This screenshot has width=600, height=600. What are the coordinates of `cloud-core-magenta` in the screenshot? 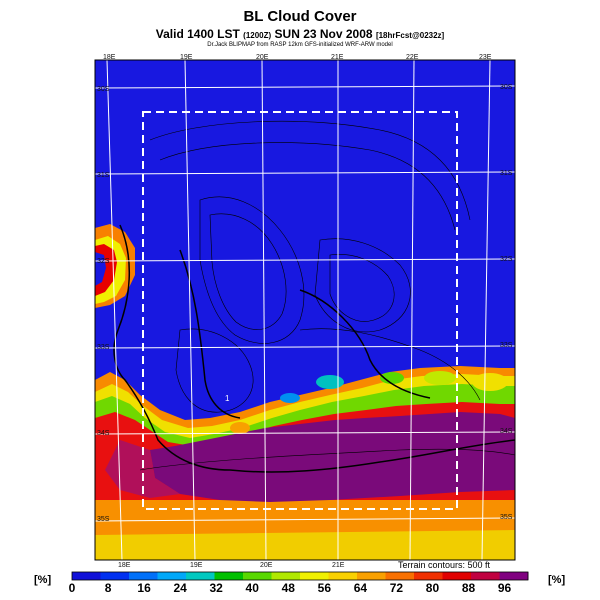 It's located at (142, 469).